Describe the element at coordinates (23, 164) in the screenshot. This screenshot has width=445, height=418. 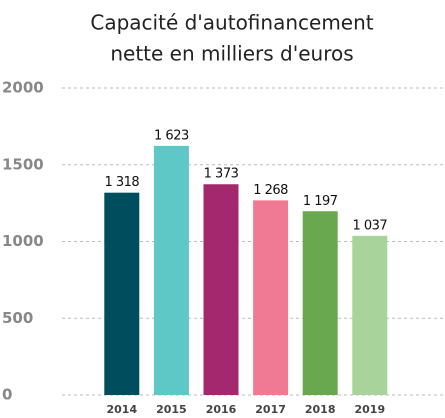
I see `y-tick-label: 1500` at that location.